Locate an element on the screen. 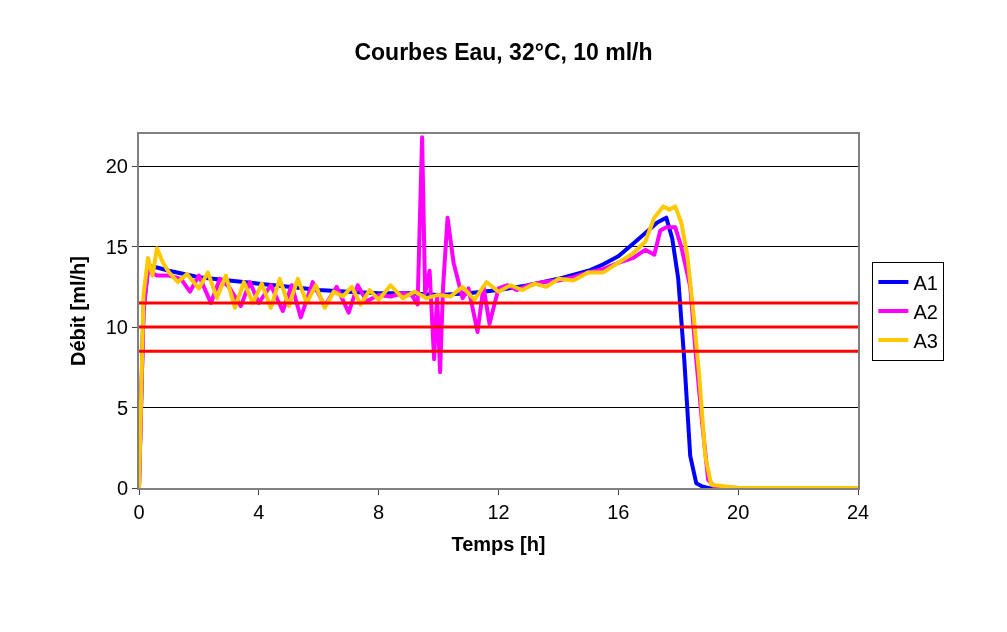 This screenshot has height=632, width=1007. legend-label: A2 is located at coordinates (925, 311).